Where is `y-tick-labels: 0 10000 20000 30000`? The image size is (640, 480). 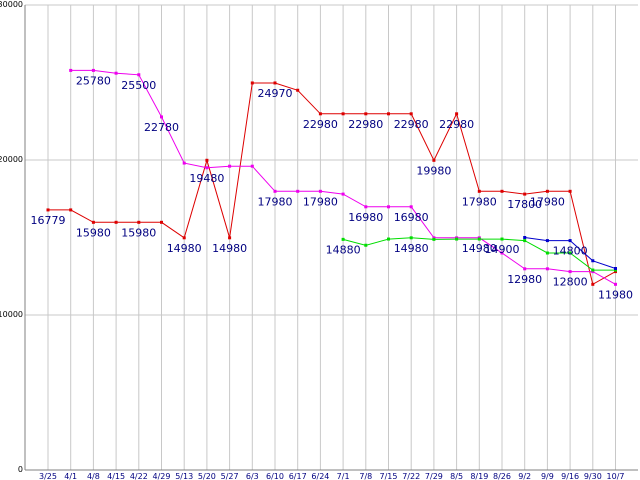
y-tick-labels: 0 10000 20000 30000 is located at coordinates (11, 237).